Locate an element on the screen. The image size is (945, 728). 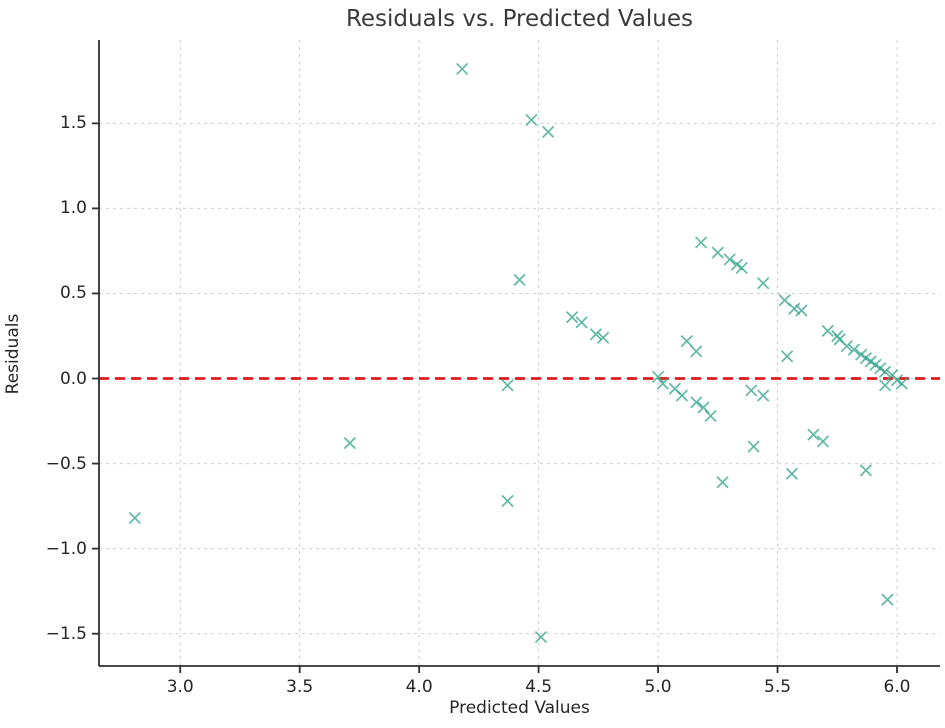
x-tick-label: 4.0 is located at coordinates (419, 687).